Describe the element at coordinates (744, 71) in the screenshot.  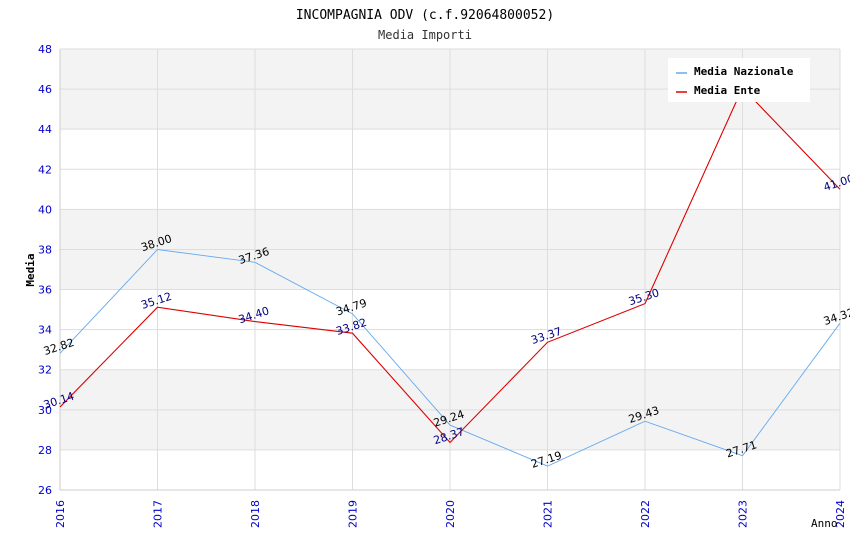
I see `legend-label-media-nazionale: Media Nazionale` at that location.